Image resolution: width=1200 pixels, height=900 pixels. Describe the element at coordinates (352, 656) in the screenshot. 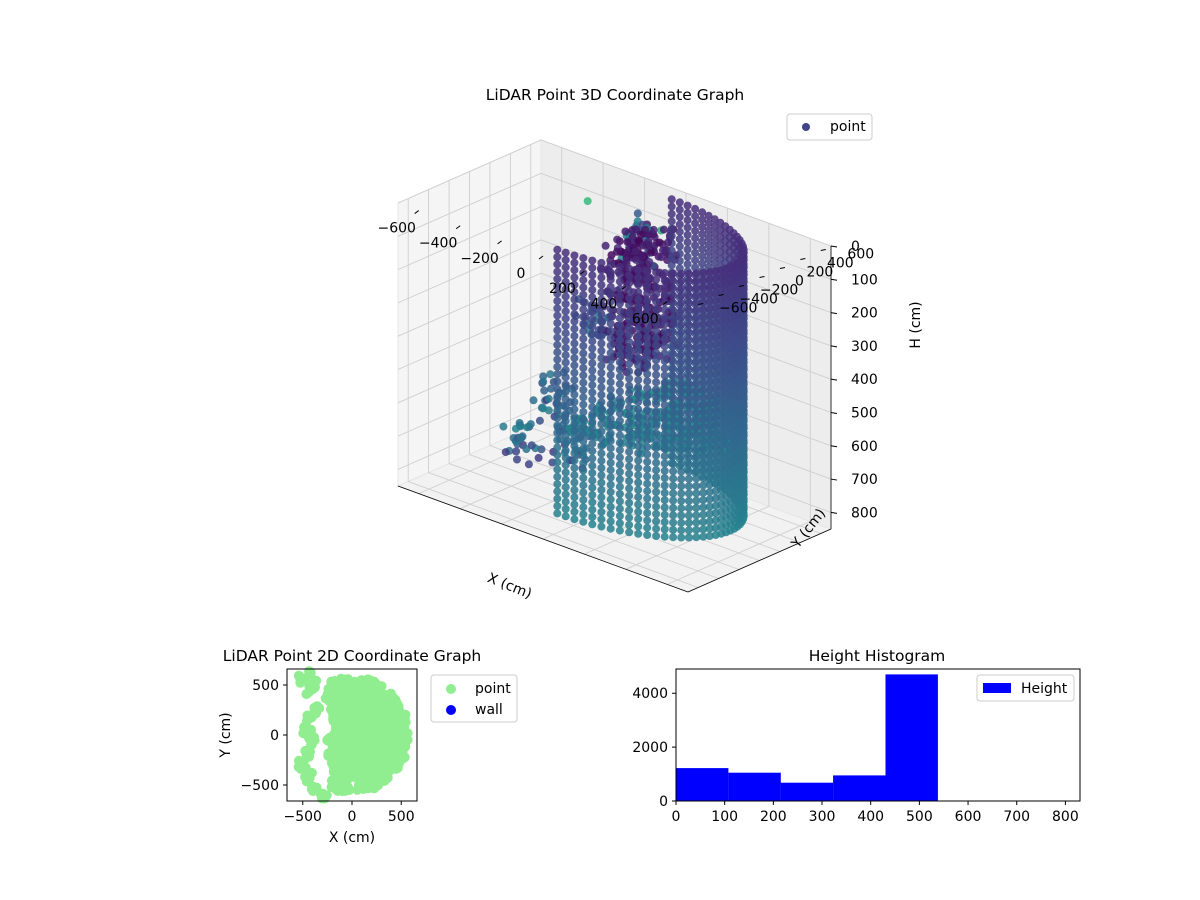

I see `chart-2d-title: LiDAR Point 2D Coordinate Graph` at that location.